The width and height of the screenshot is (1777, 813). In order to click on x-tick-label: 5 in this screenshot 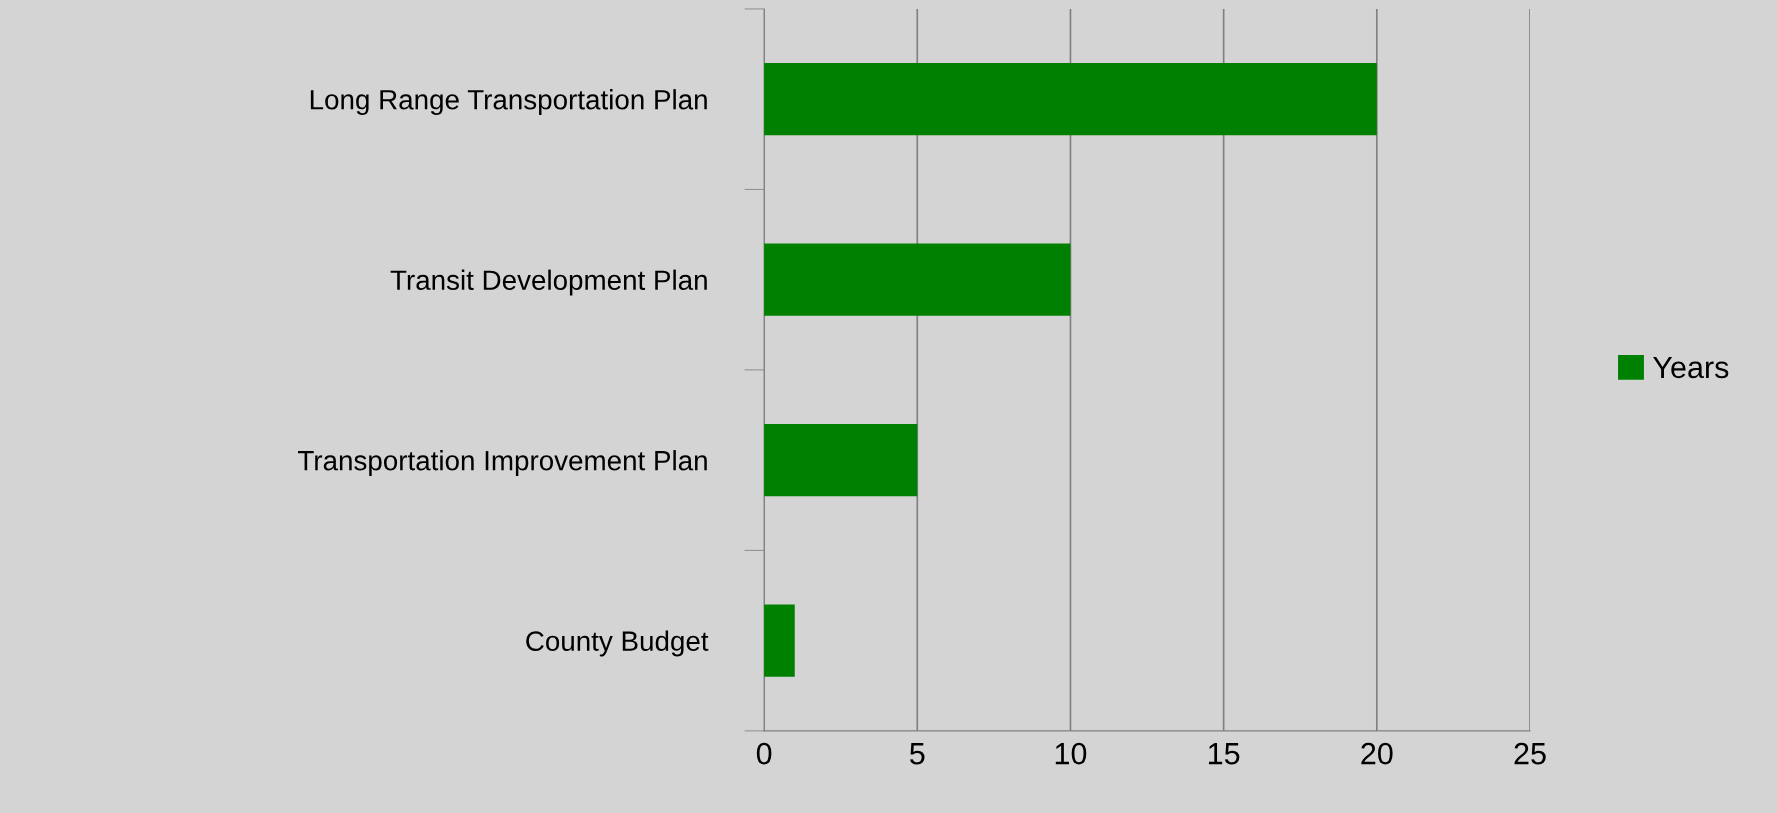, I will do `click(917, 754)`.